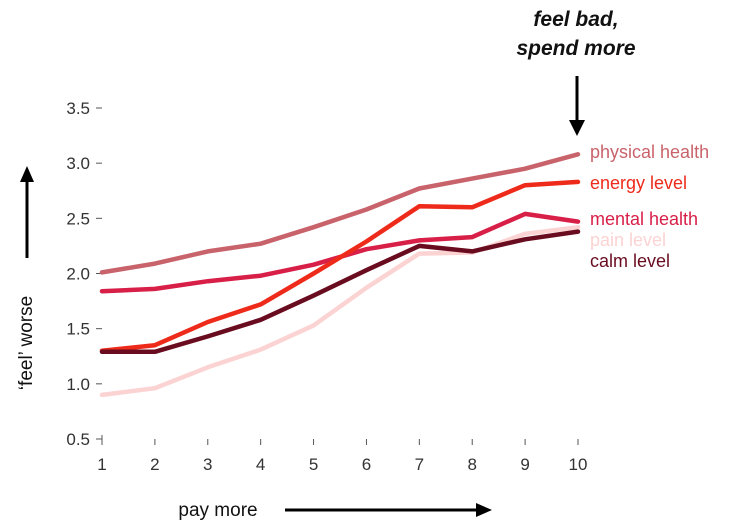  What do you see at coordinates (524, 464) in the screenshot?
I see `x-tick-label: 9` at bounding box center [524, 464].